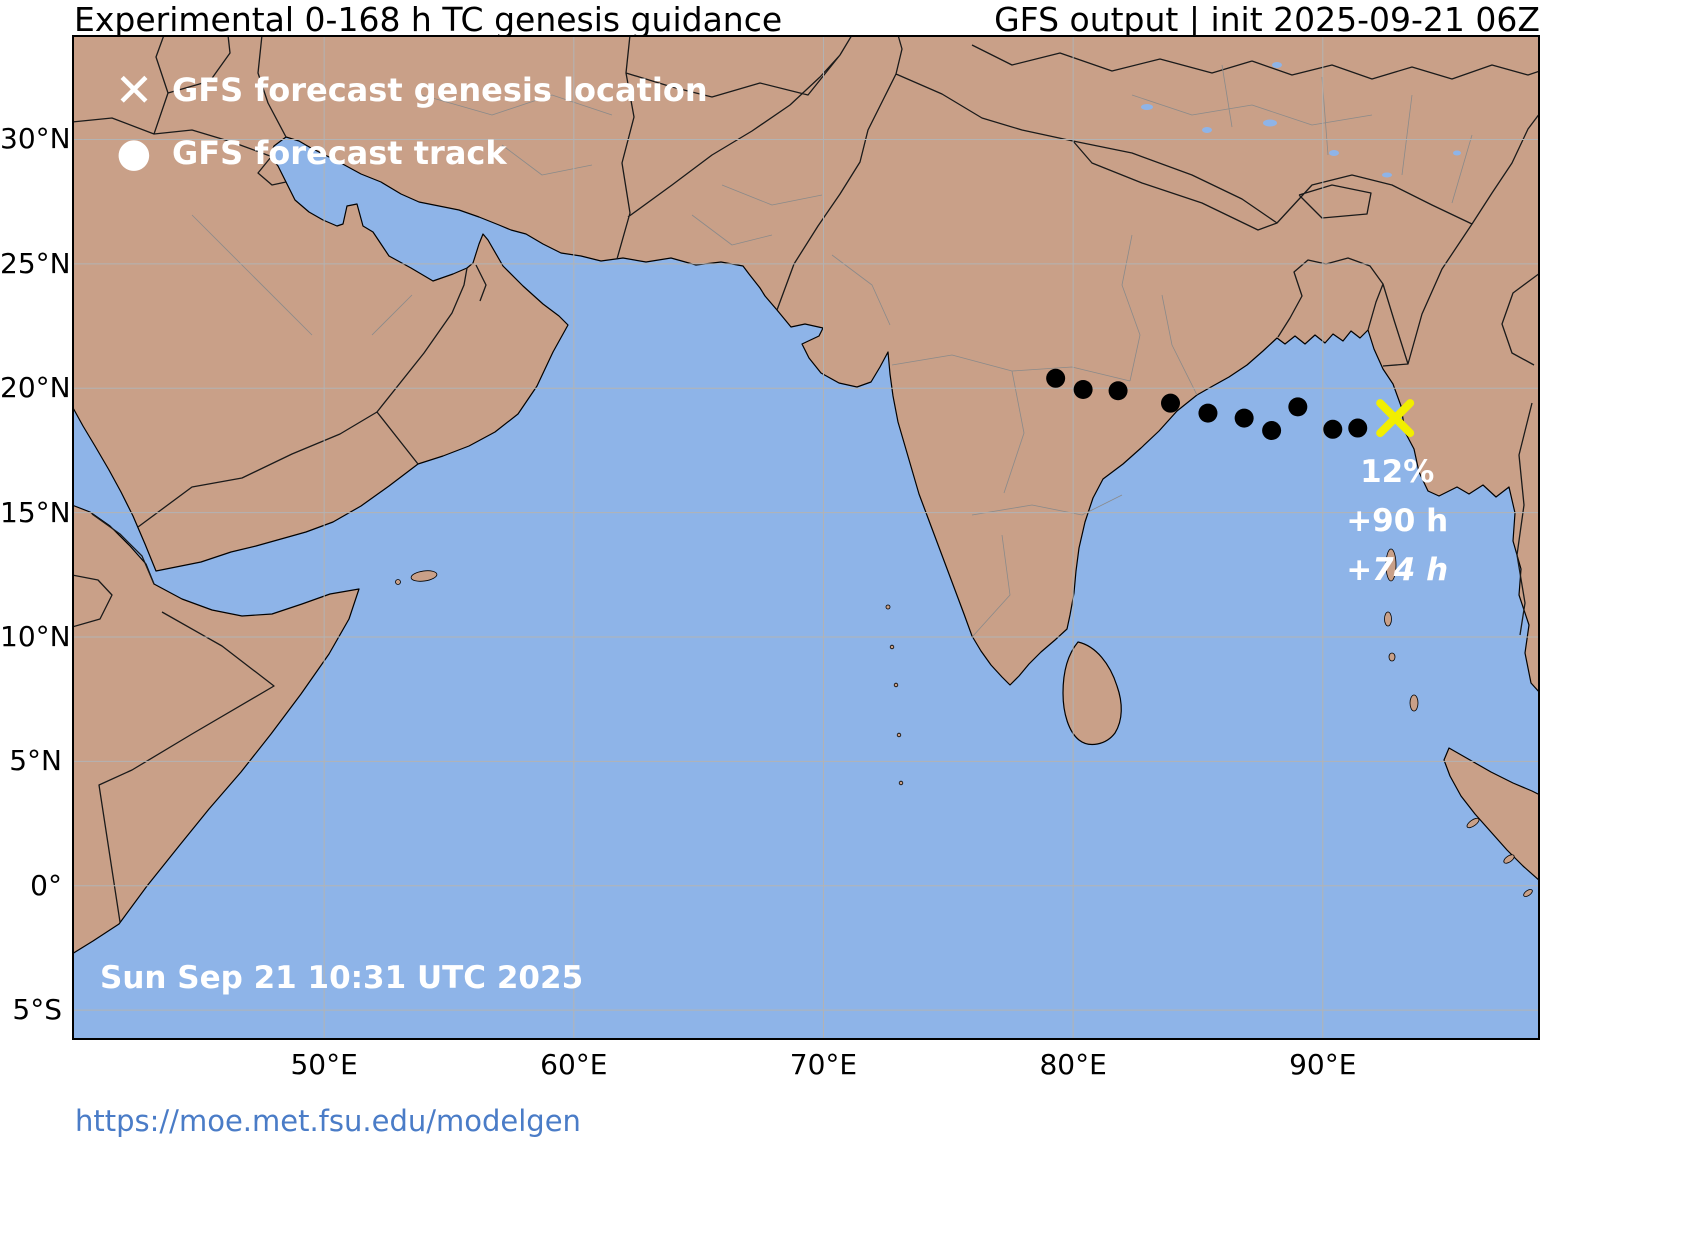  I want to click on genesis-hour-label: +90 h, so click(1397, 521).